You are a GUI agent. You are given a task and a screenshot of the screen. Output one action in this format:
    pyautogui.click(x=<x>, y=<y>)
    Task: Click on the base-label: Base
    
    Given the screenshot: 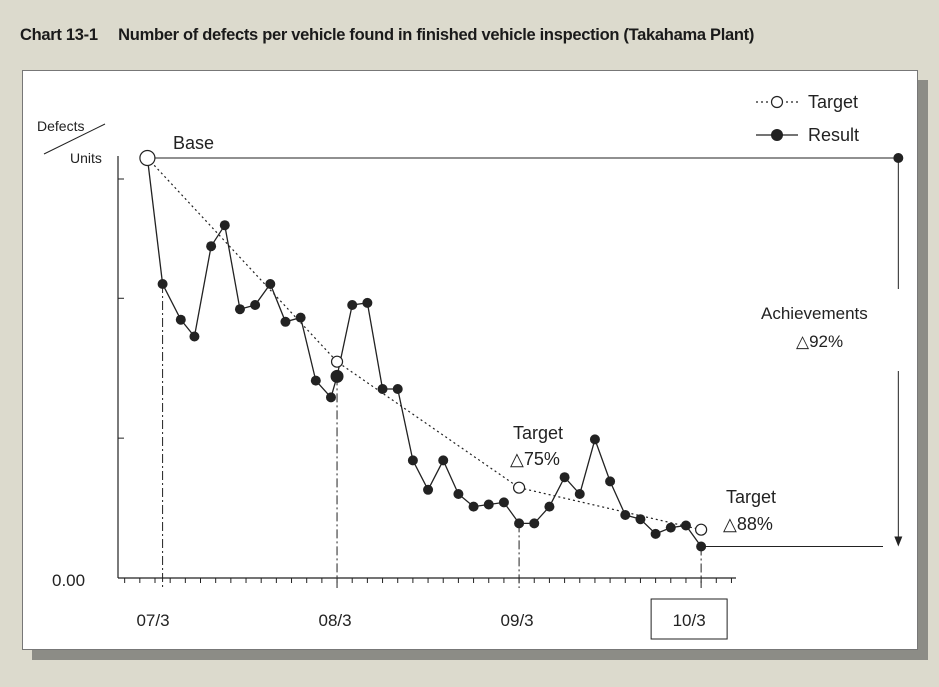 What is the action you would take?
    pyautogui.click(x=193, y=143)
    